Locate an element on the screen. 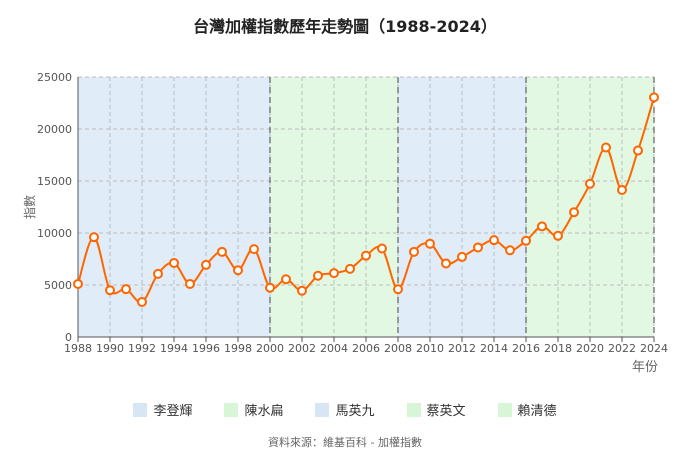 The height and width of the screenshot is (461, 690). source-note: 資料來源：維基百科 - 加權指數 is located at coordinates (345, 442).